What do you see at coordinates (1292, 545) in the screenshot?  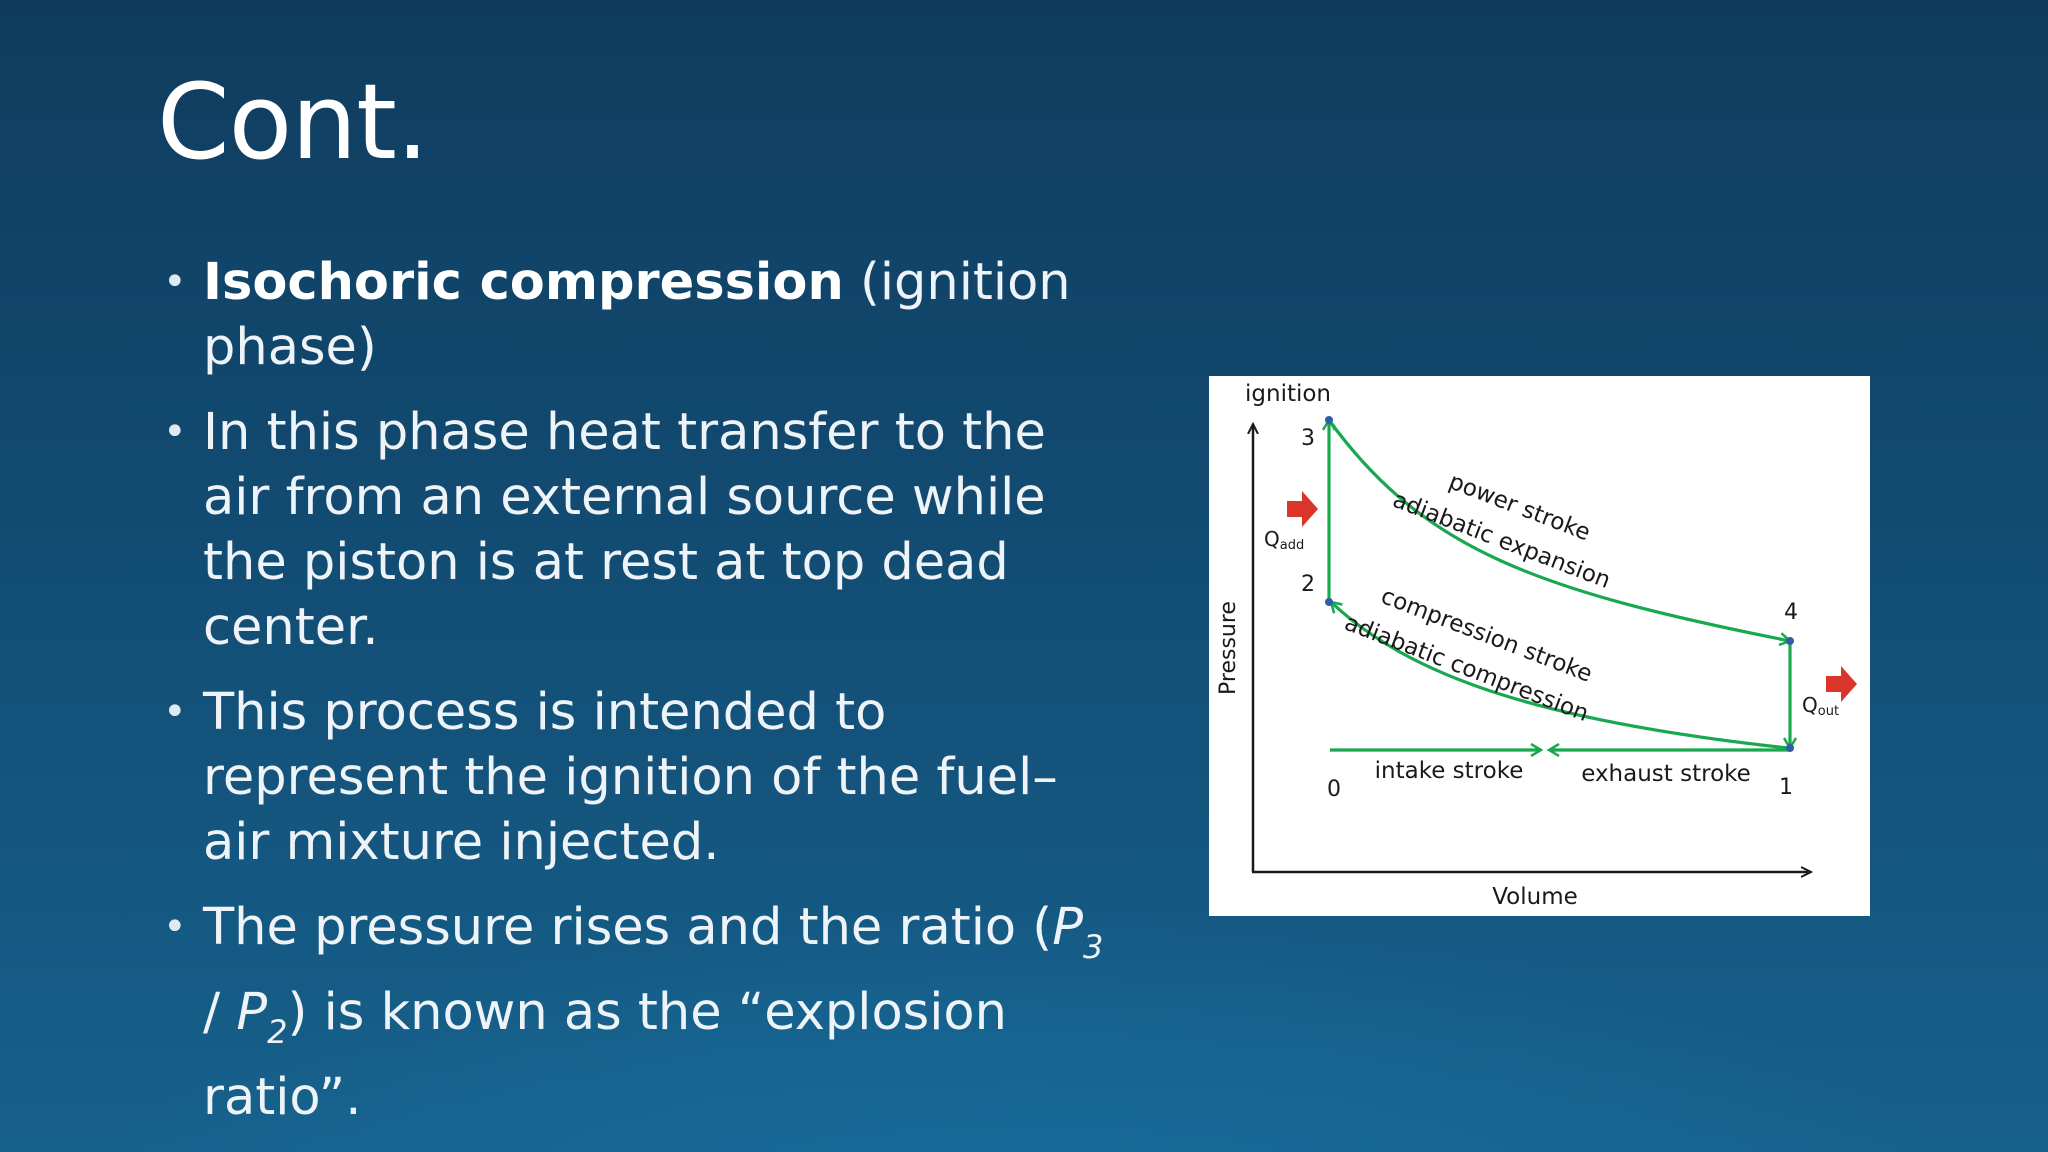 I see `q-add-subscript: add` at bounding box center [1292, 545].